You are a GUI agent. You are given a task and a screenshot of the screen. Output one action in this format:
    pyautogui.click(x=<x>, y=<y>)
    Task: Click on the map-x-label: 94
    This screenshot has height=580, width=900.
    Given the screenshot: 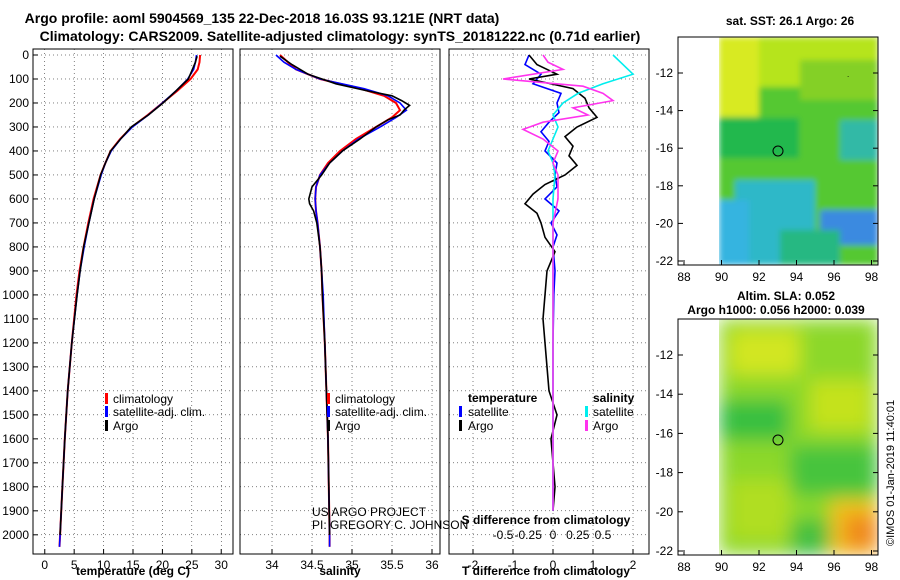 What is the action you would take?
    pyautogui.click(x=797, y=277)
    